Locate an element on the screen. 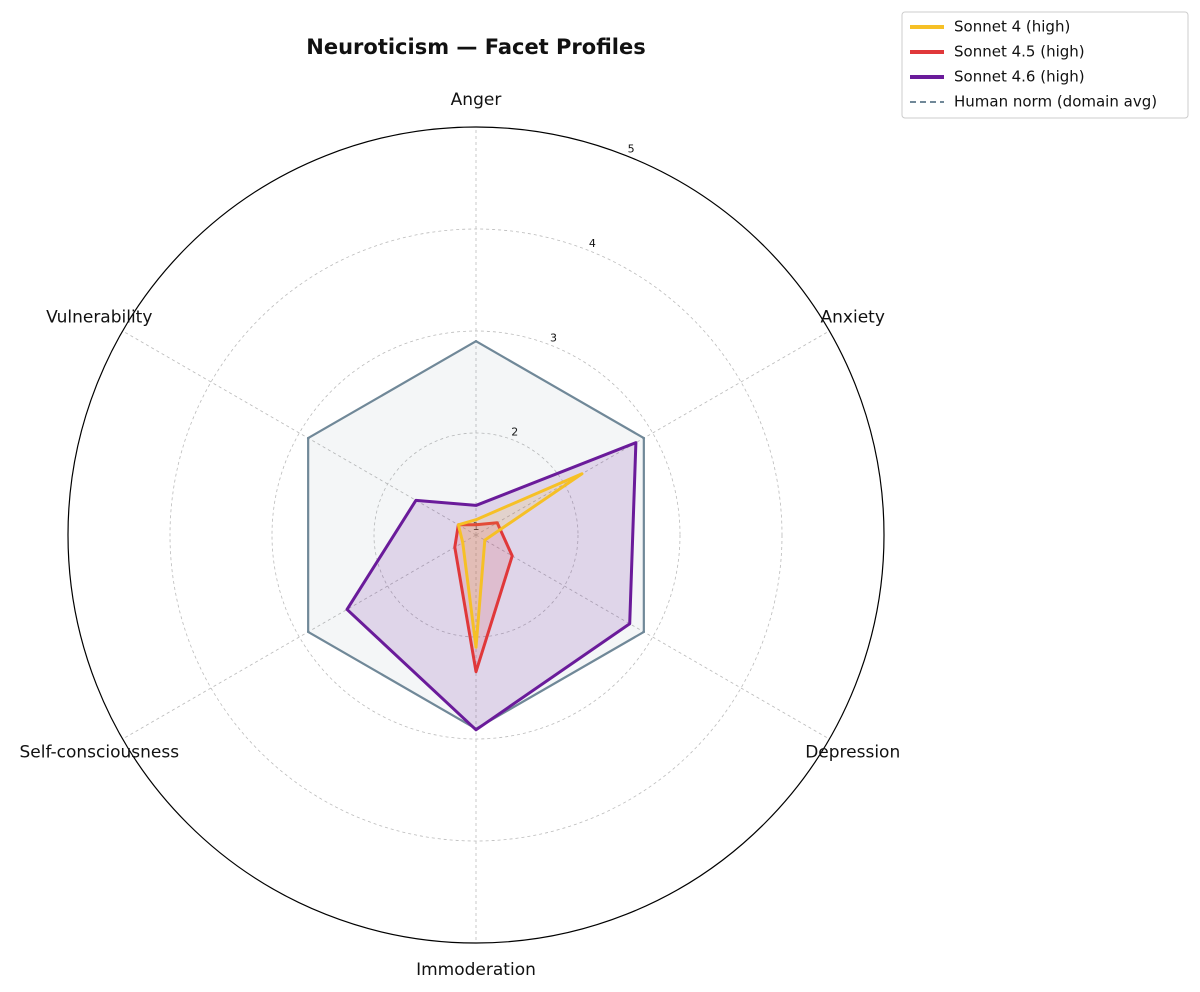  legend-box is located at coordinates (1045, 65).